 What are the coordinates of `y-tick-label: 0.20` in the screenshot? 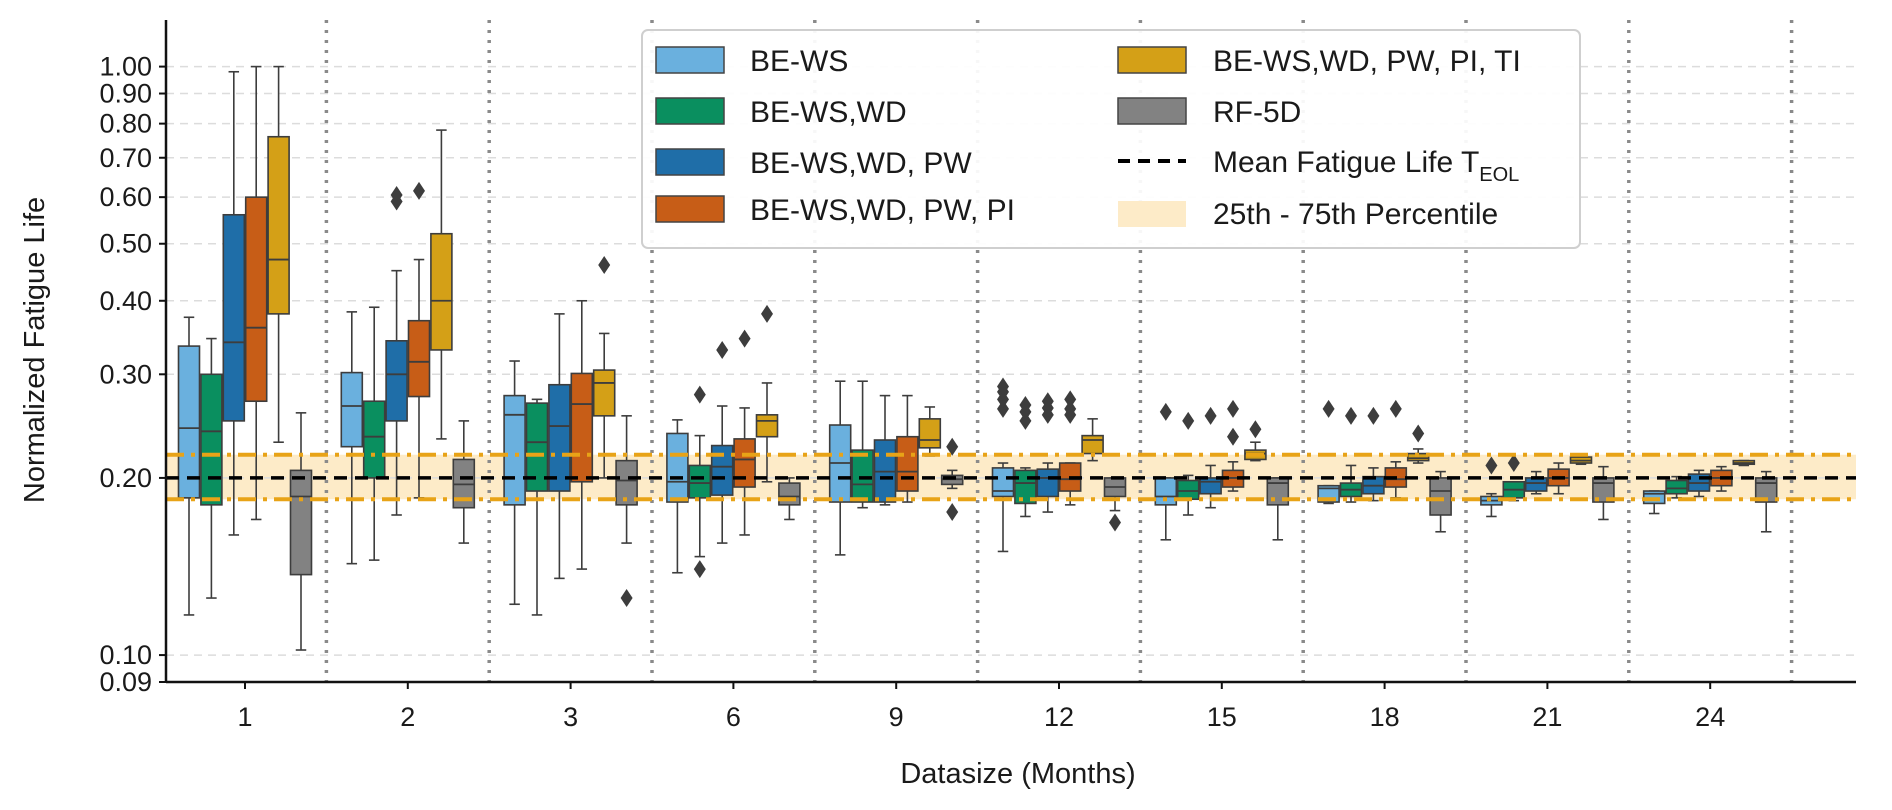 It's located at (125, 478).